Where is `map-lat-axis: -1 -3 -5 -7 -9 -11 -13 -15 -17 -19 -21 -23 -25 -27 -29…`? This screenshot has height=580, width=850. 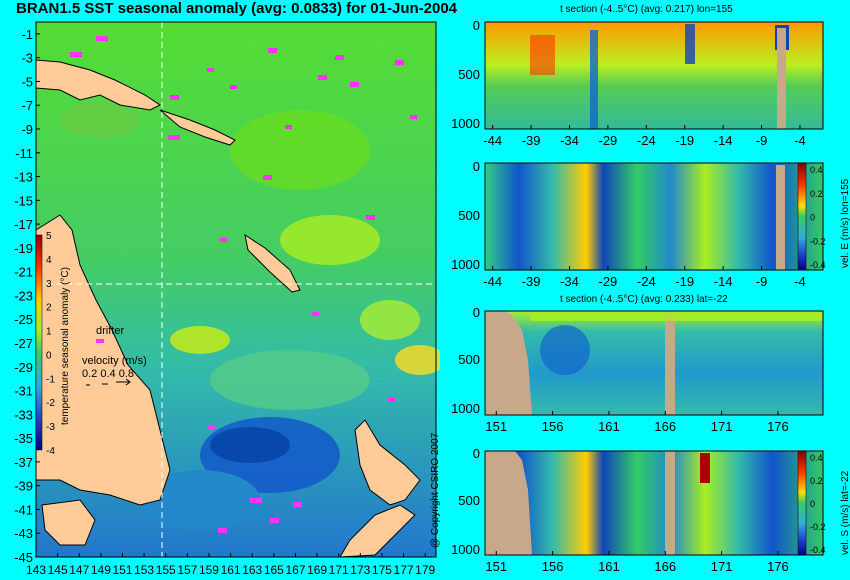
map-lat-axis: -1 -3 -5 -7 -9 -11 -13 -15 -17 -19 -21 -23 -25 -27 -29… is located at coordinates (27, 296).